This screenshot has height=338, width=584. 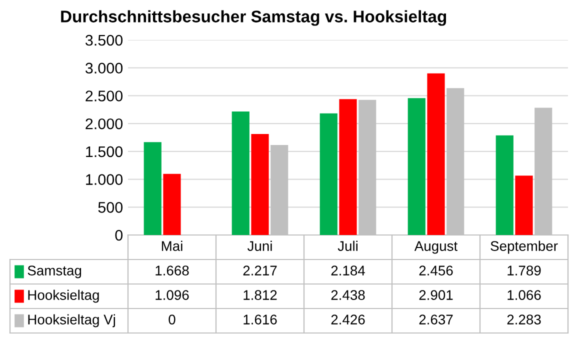 What do you see at coordinates (55, 272) in the screenshot?
I see `legend-label: Samstag` at bounding box center [55, 272].